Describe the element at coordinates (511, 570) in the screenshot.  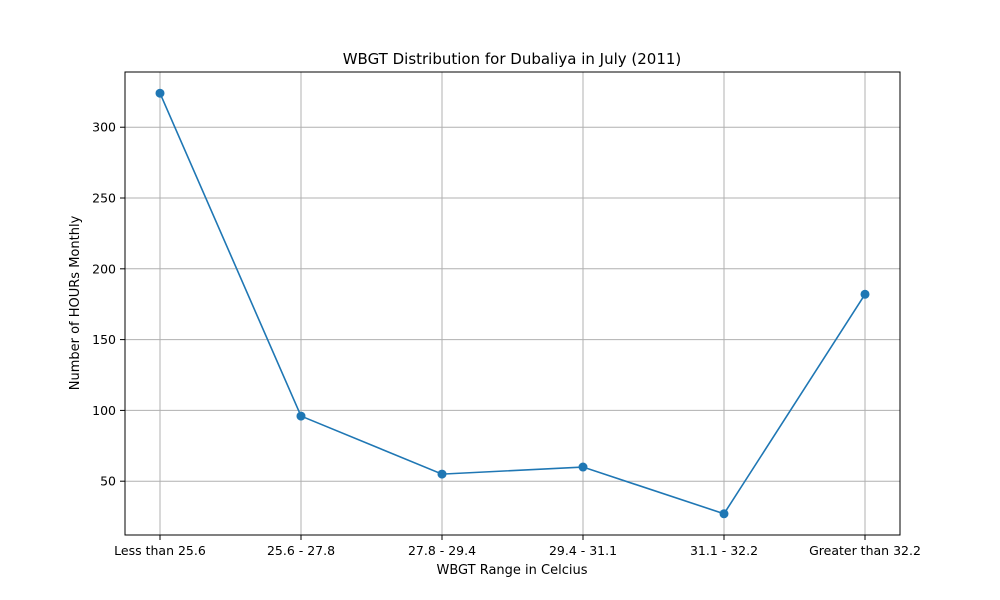
I see `x-axis-label: WBGT Range in Celcius` at that location.